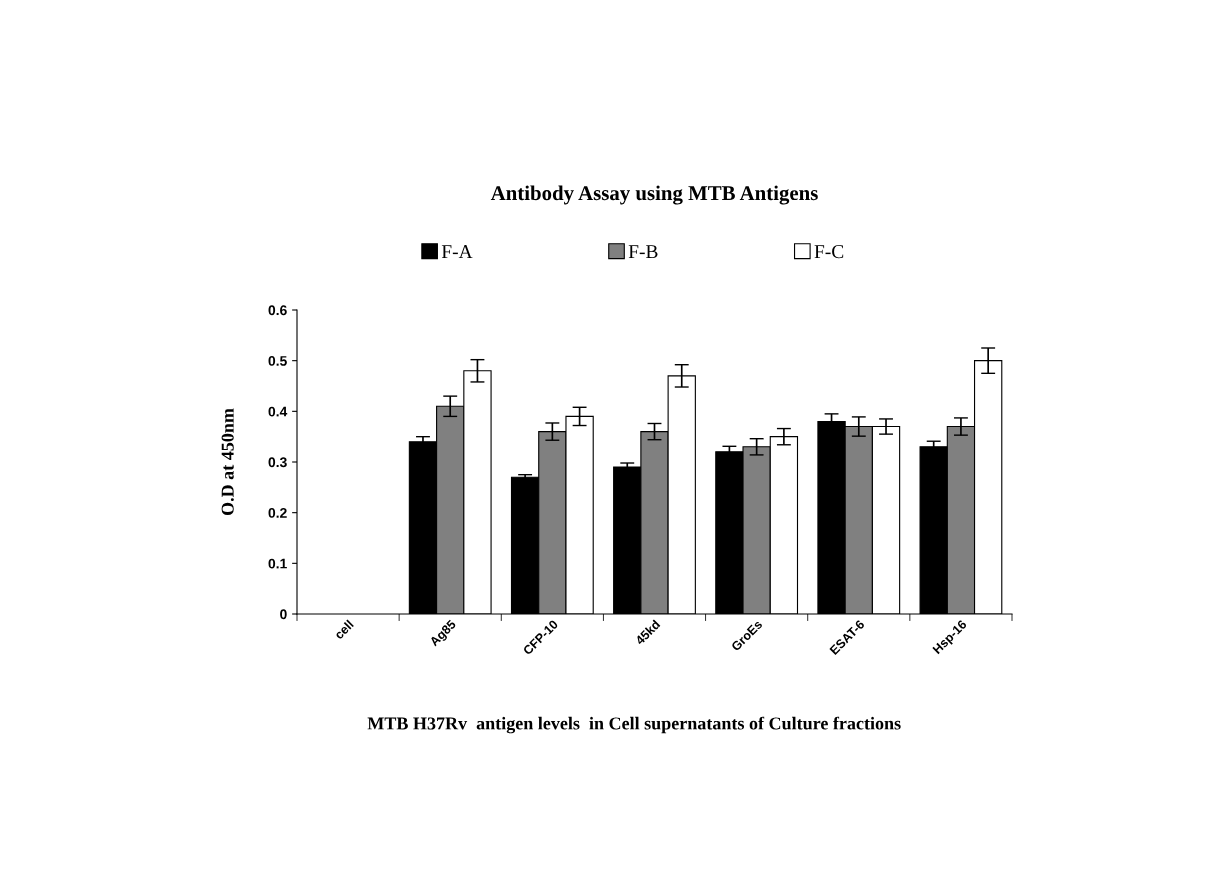 This screenshot has width=1208, height=879. I want to click on legend-label: F-B, so click(643, 252).